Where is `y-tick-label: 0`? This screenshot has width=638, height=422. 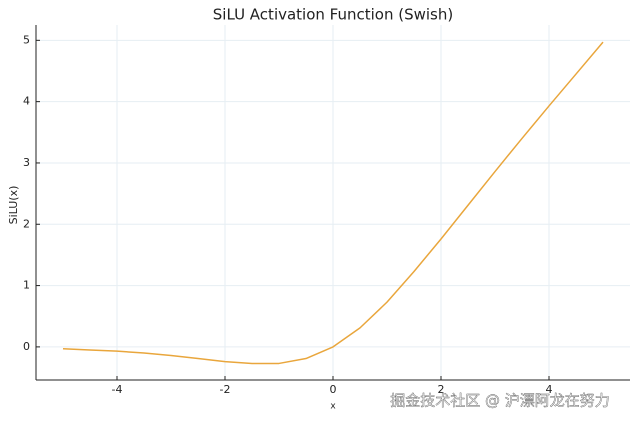
y-tick-label: 0 is located at coordinates (26, 346).